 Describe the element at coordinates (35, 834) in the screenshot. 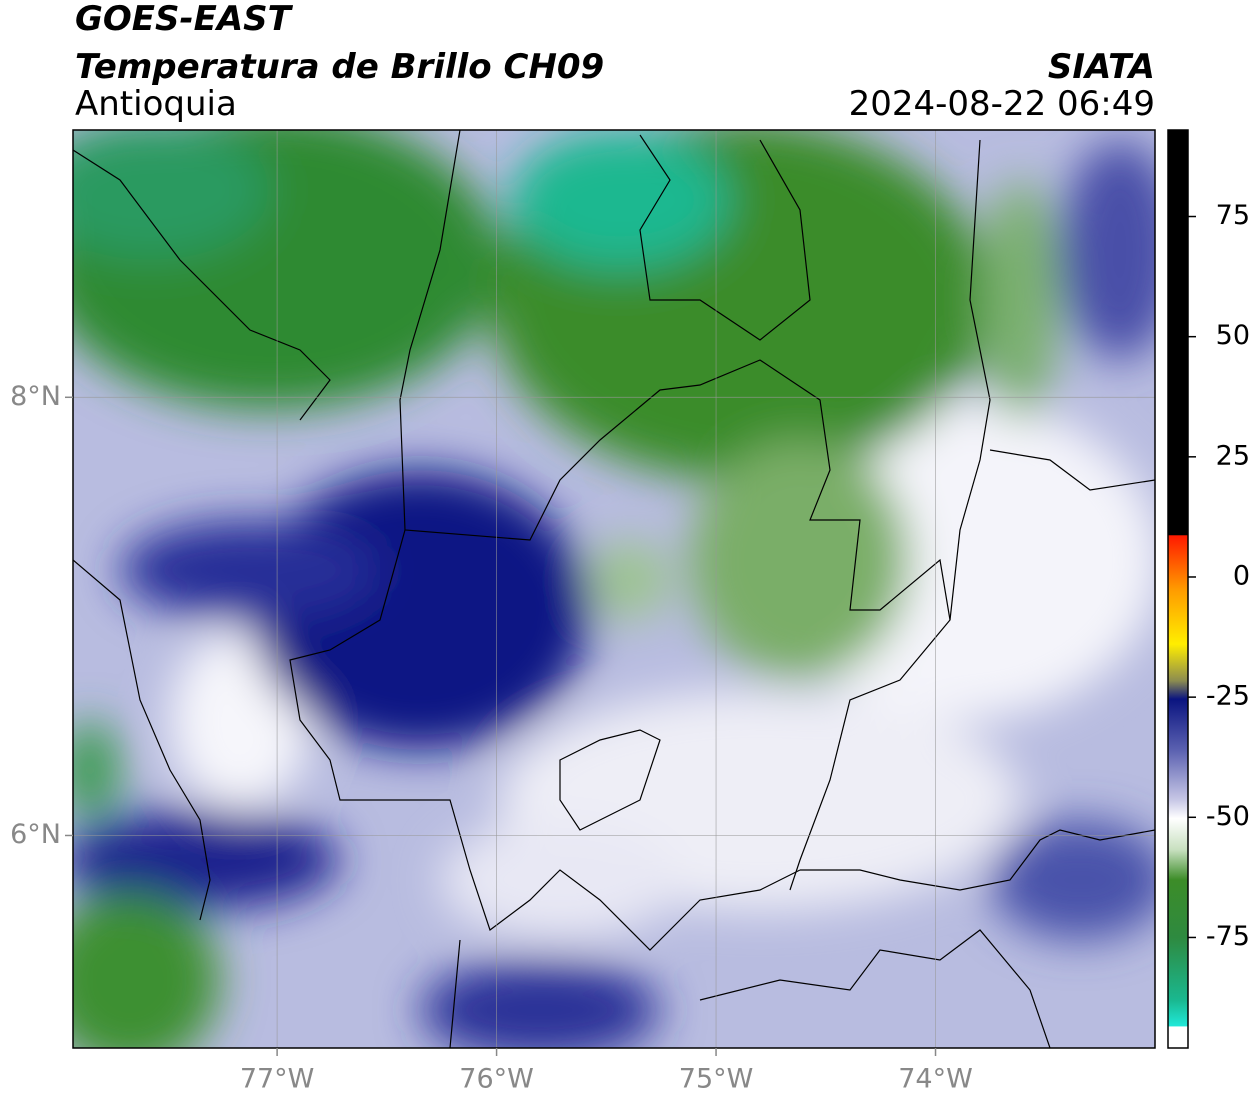

I see `y-tick-label: 6°N` at that location.